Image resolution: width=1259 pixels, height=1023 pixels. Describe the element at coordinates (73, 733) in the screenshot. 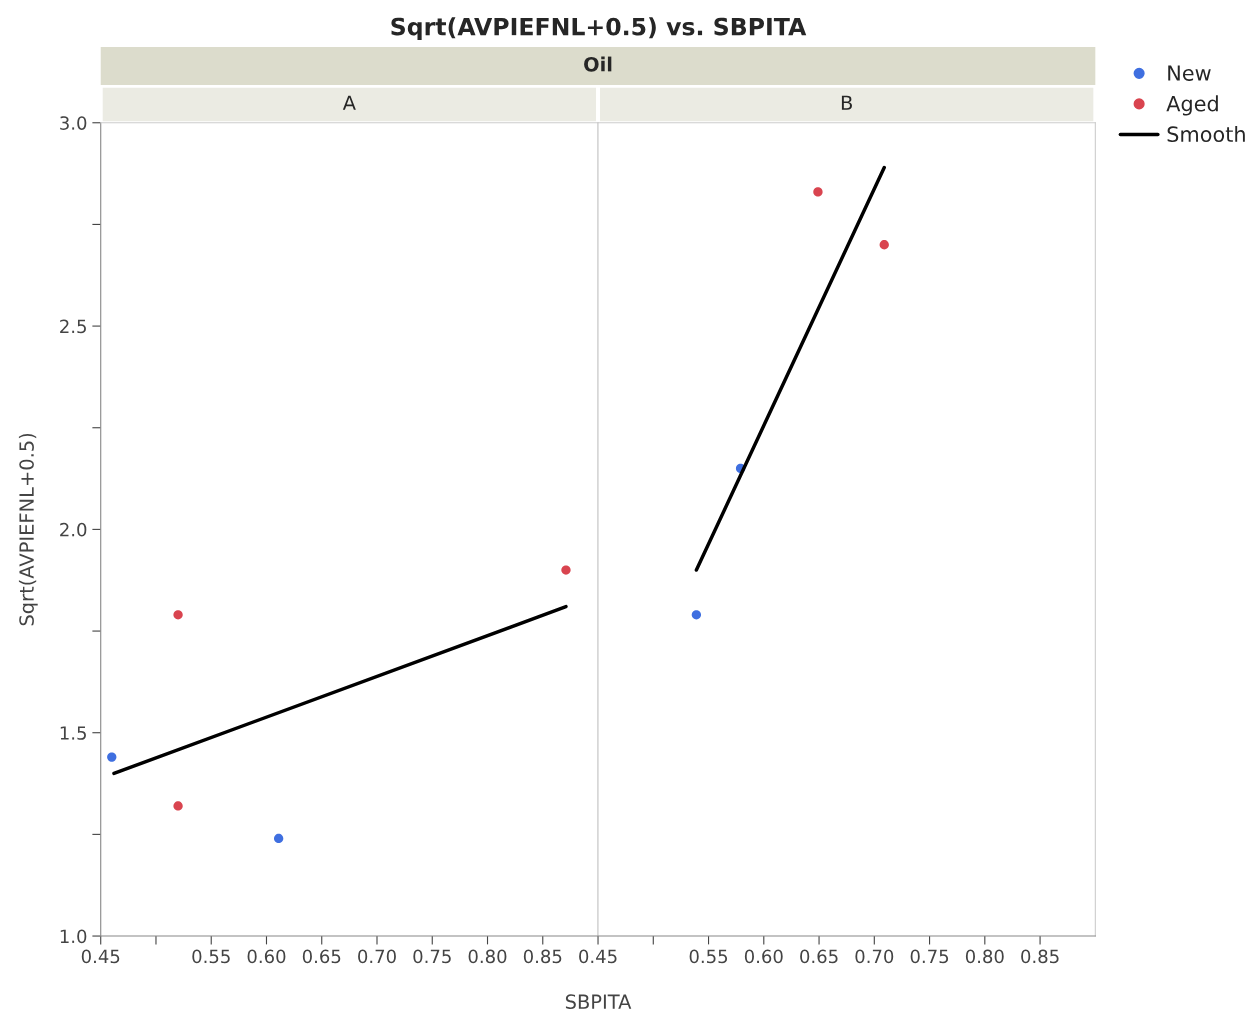

I see `y-tick-label: 1.5` at that location.